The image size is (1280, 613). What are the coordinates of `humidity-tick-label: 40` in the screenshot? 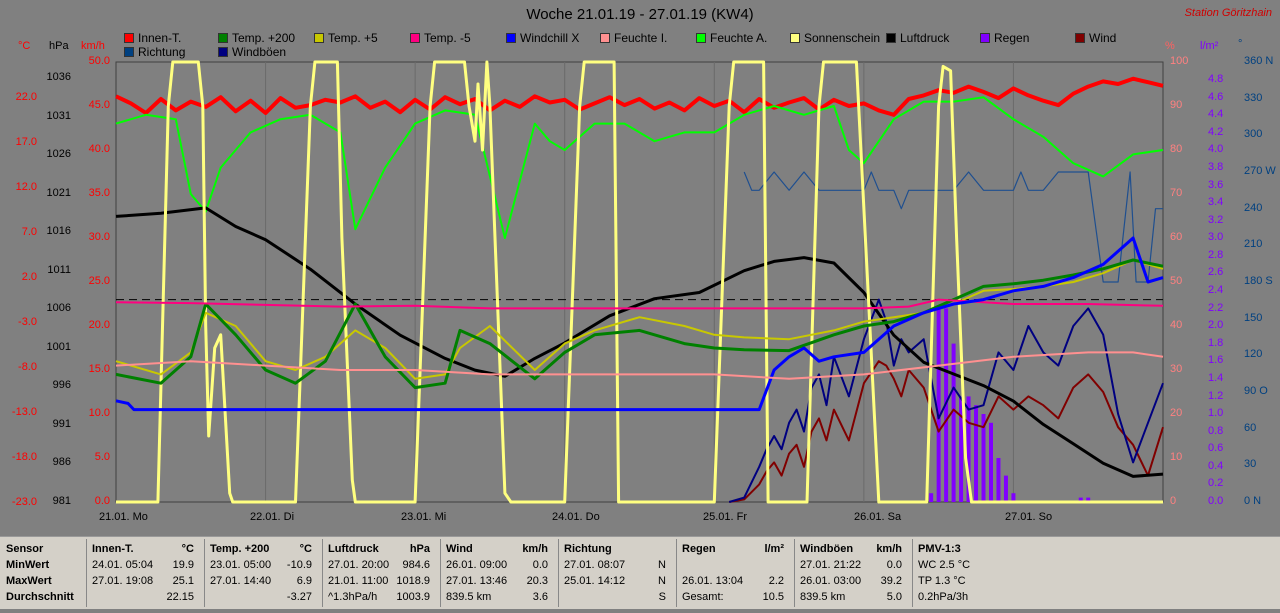 It's located at (1176, 325).